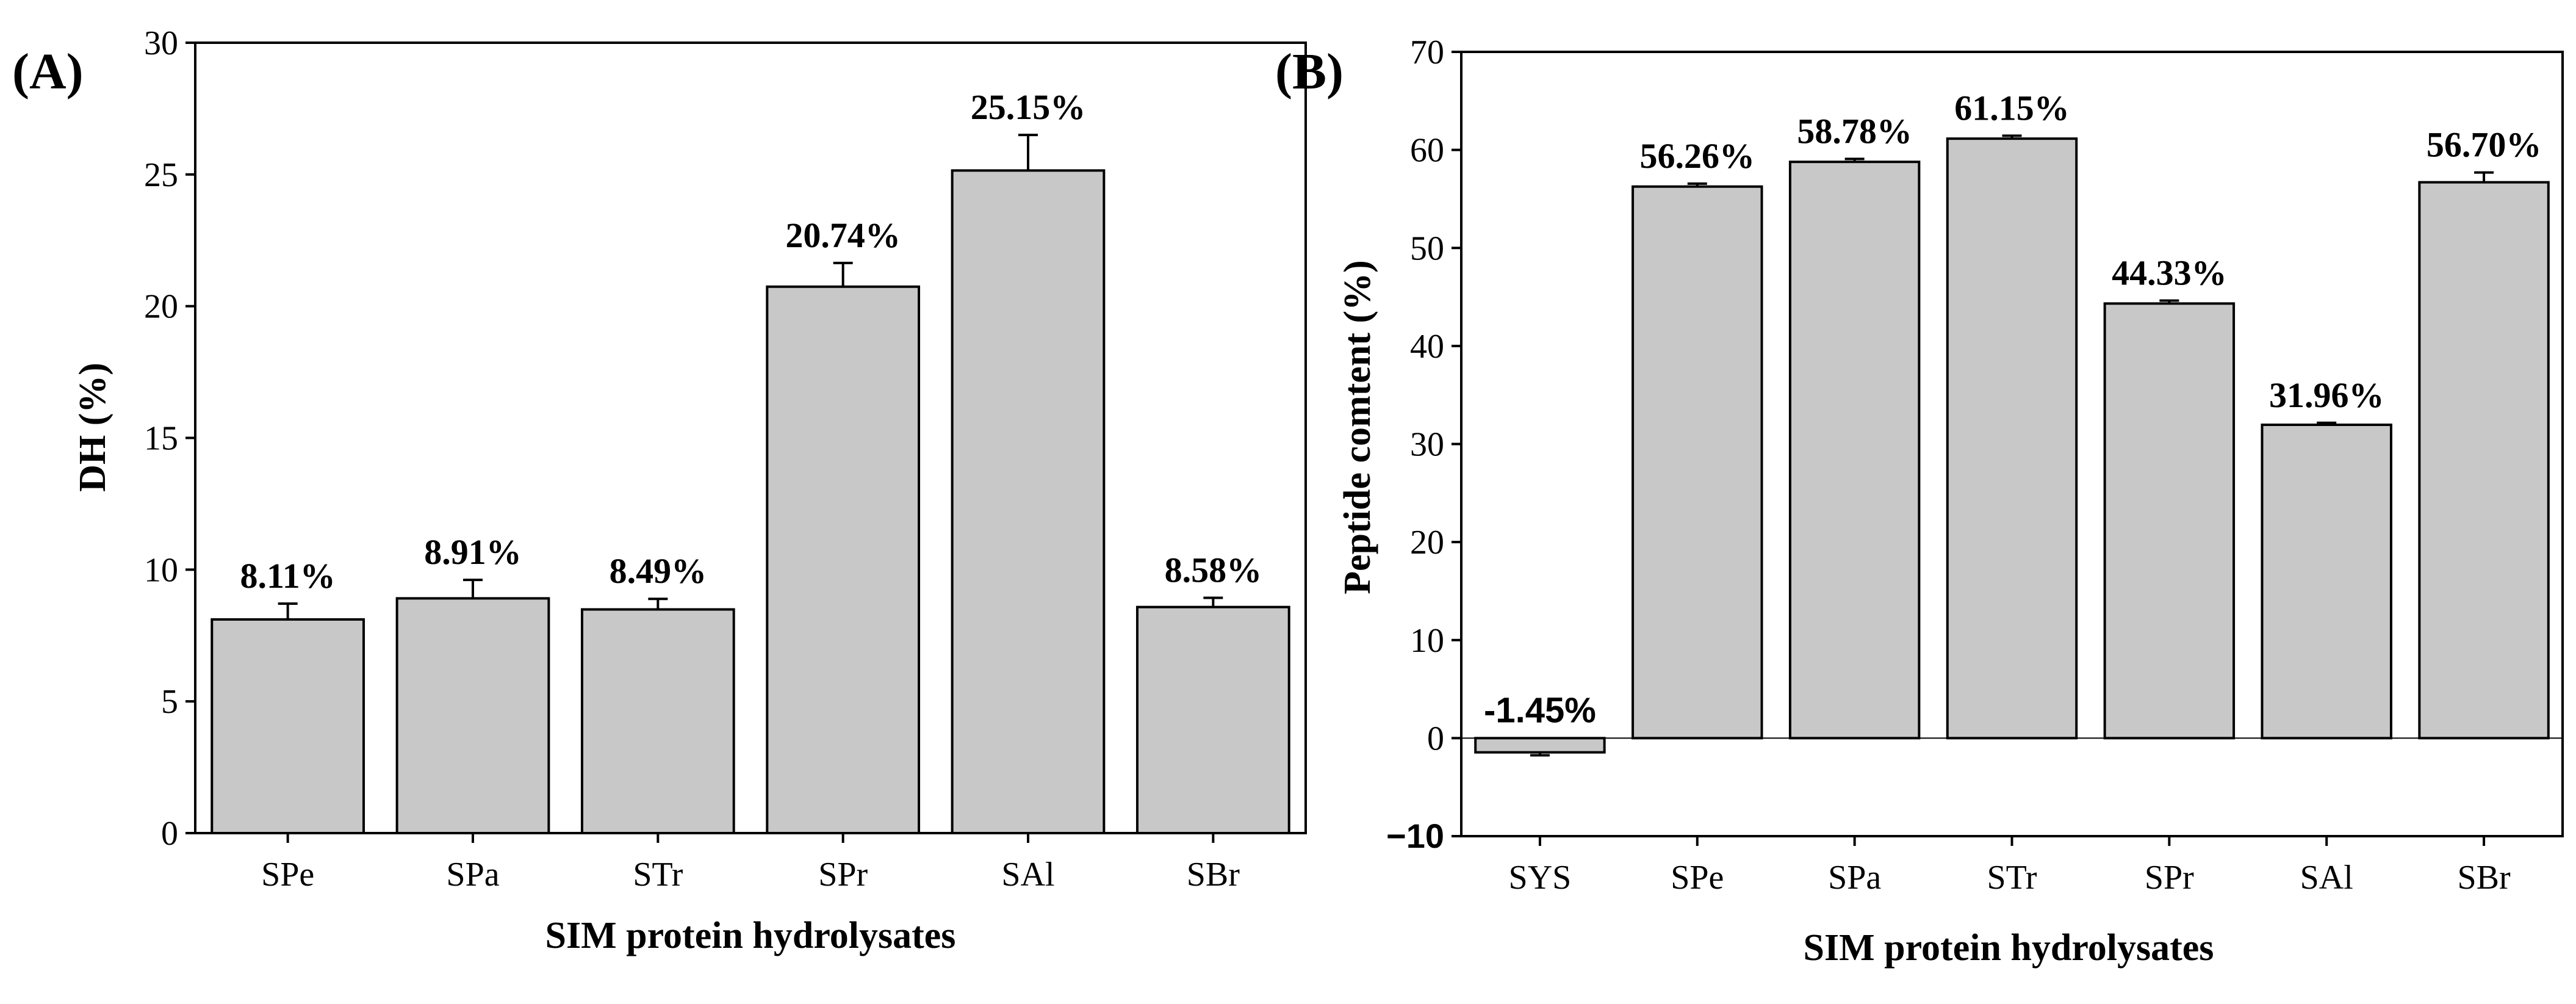  I want to click on panel-b-data-label: 31.96%, so click(2326, 395).